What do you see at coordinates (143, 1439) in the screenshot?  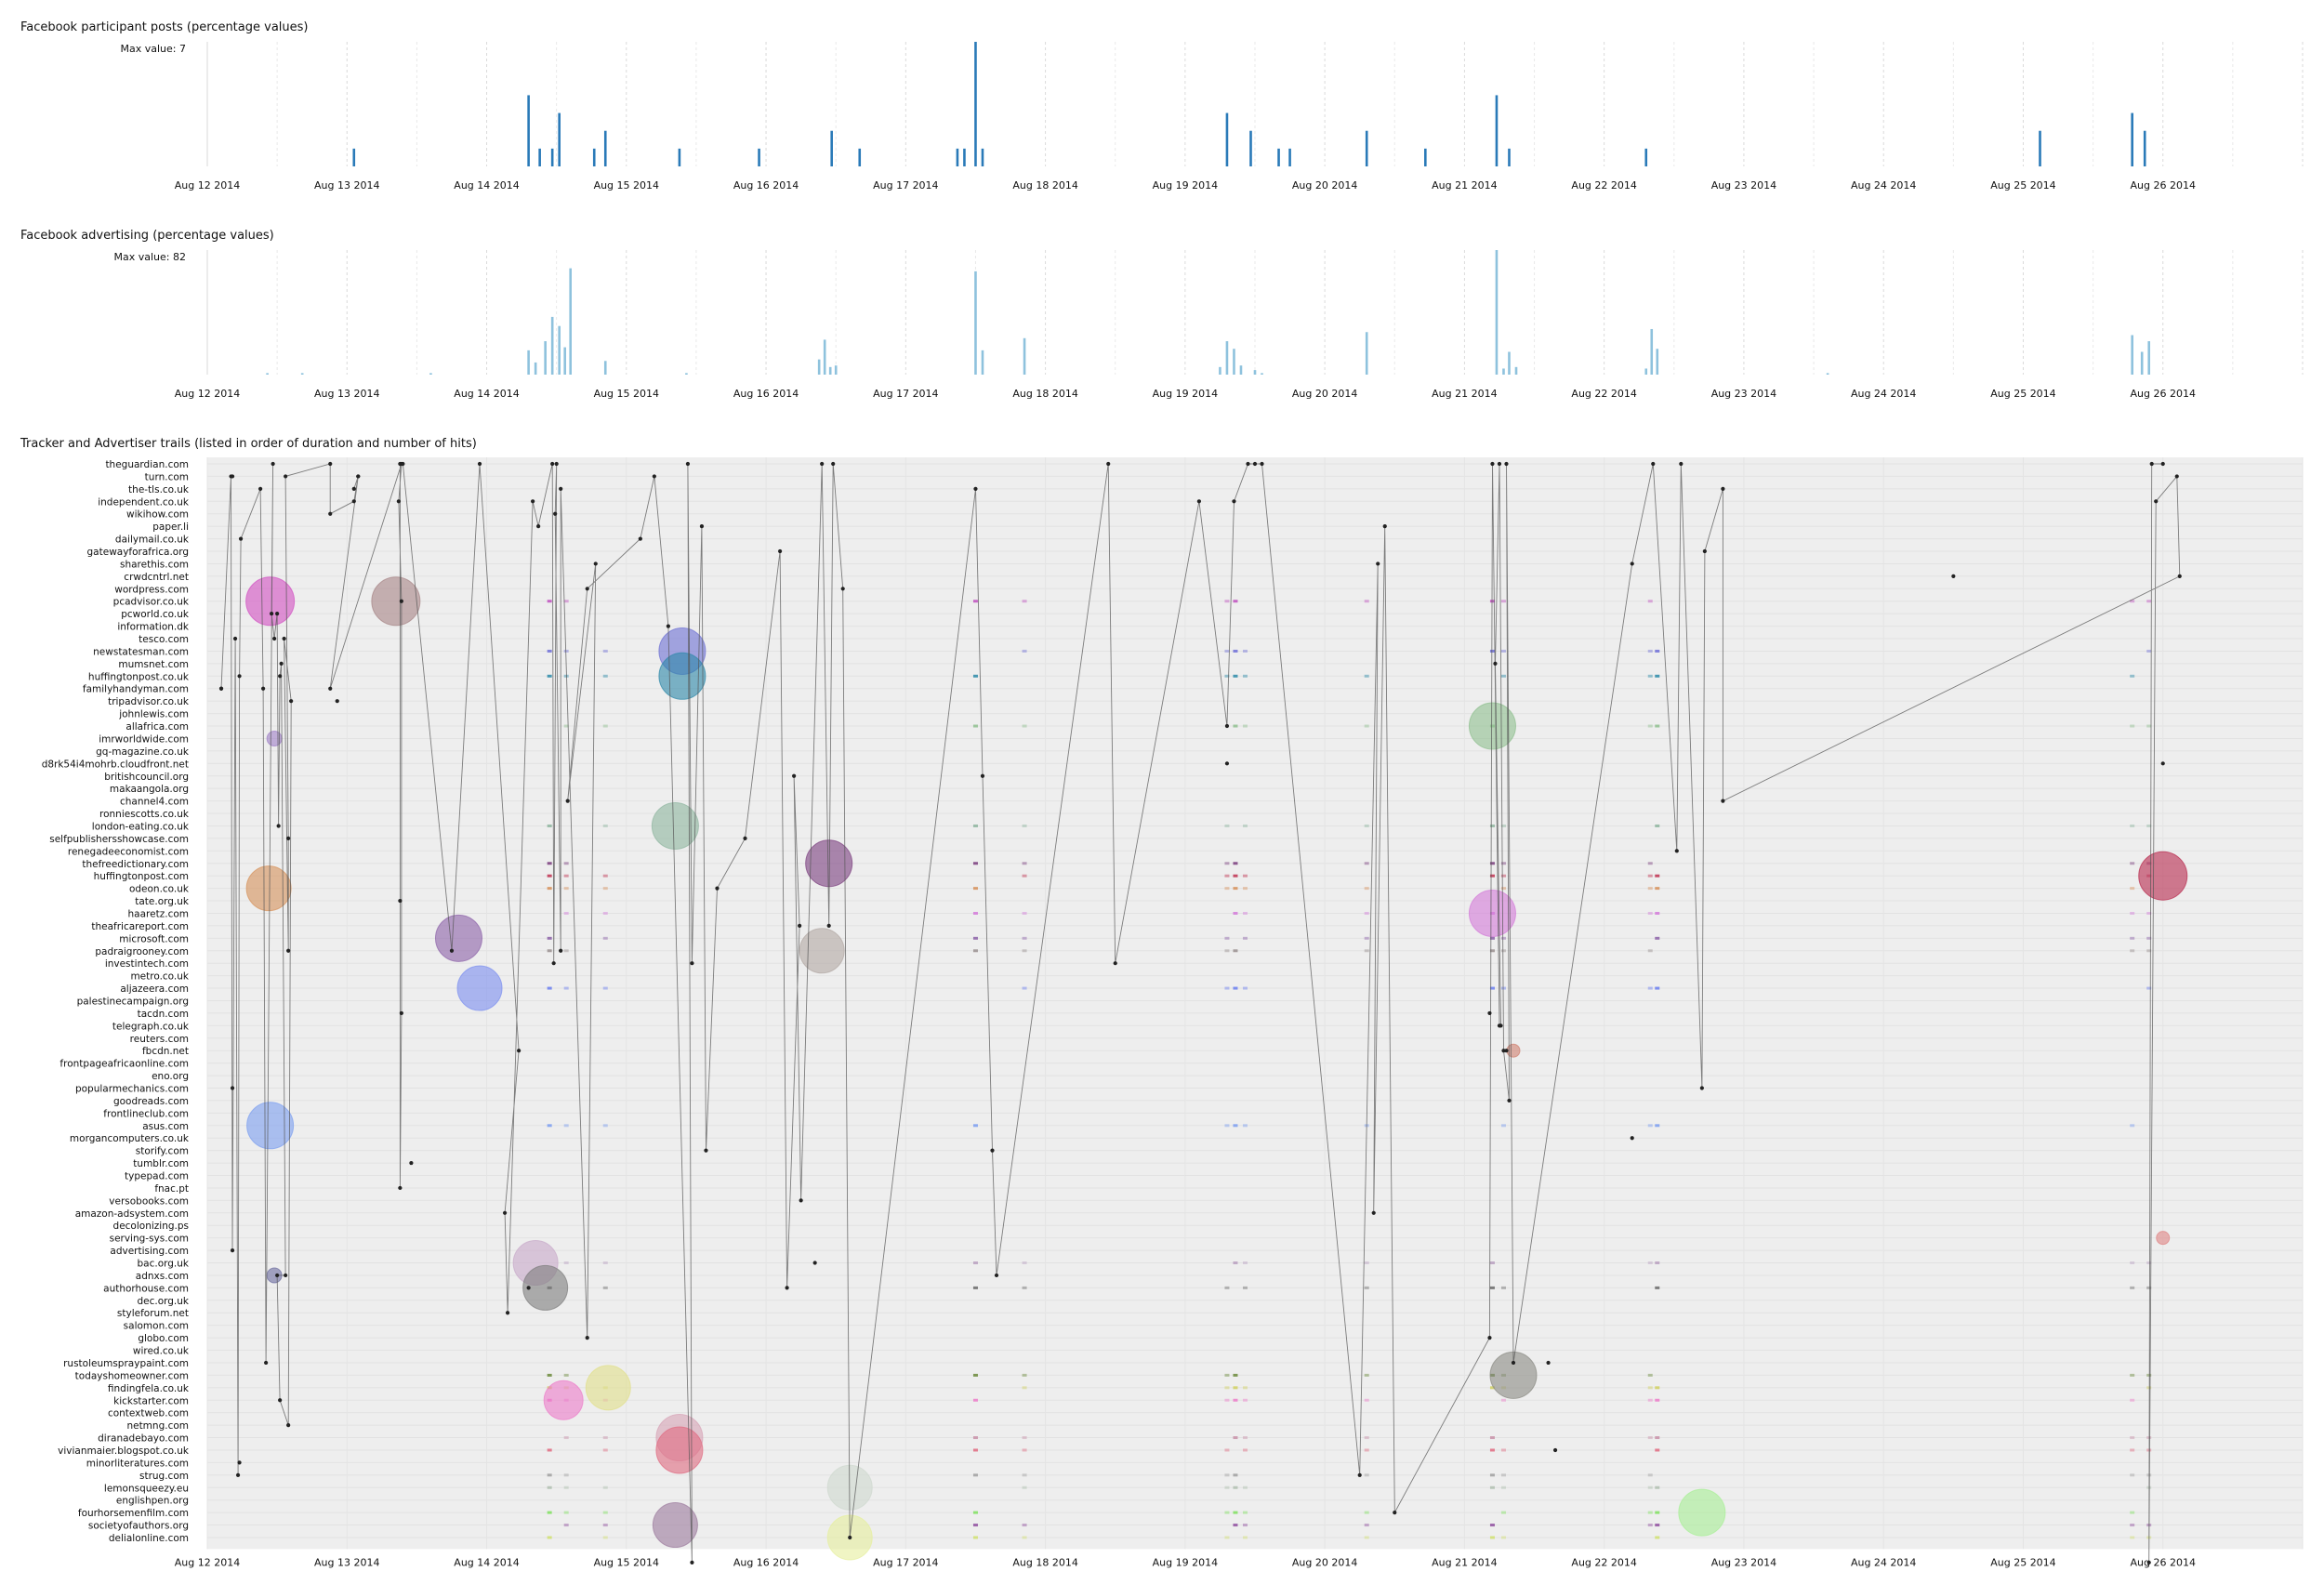 I see `trails-row-label: diranadebayo.com` at bounding box center [143, 1439].